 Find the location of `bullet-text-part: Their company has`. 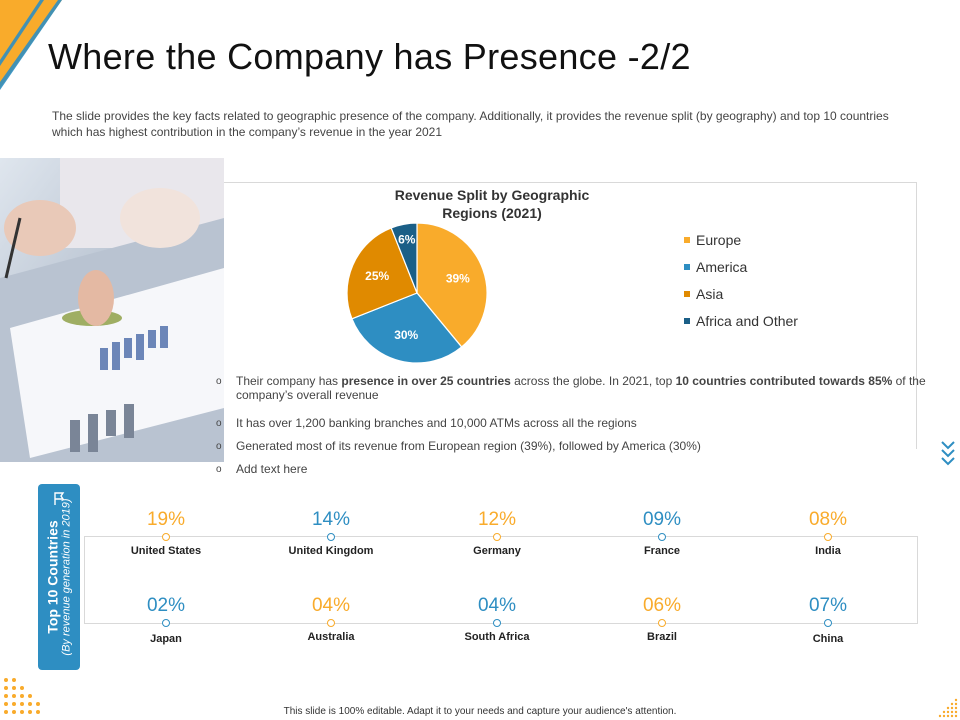

bullet-text-part: Their company has is located at coordinates (289, 381).